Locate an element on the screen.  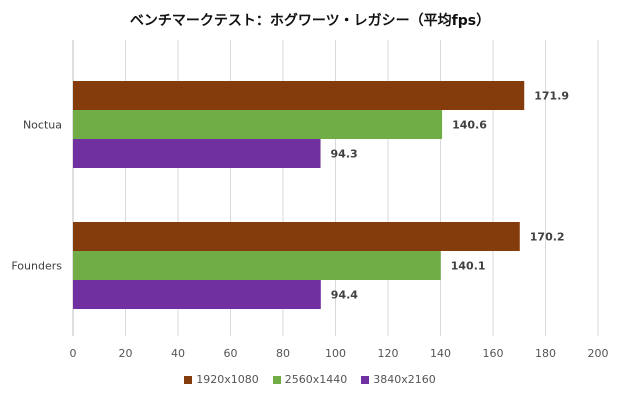
legend-label-1920: 1920x1080 is located at coordinates (227, 379).